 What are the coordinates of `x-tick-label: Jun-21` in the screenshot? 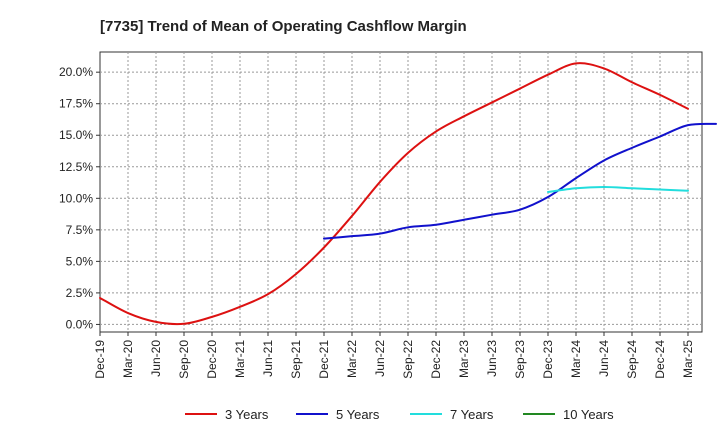 It's located at (268, 358).